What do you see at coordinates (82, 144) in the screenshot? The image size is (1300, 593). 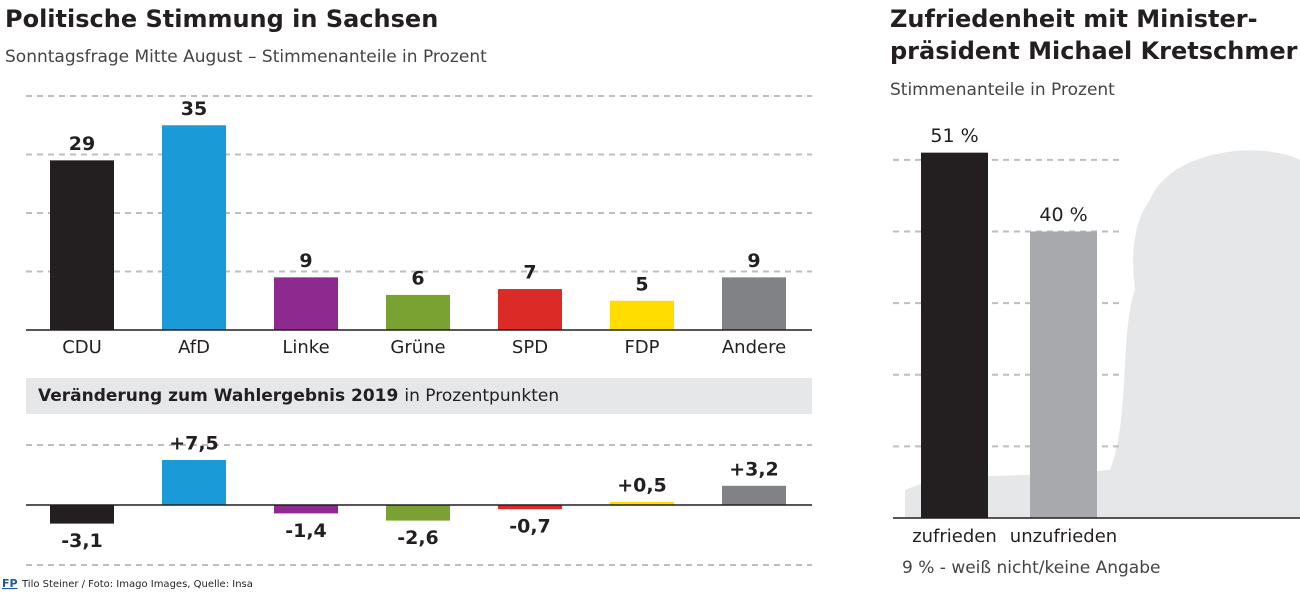 I see `value-label: 29` at bounding box center [82, 144].